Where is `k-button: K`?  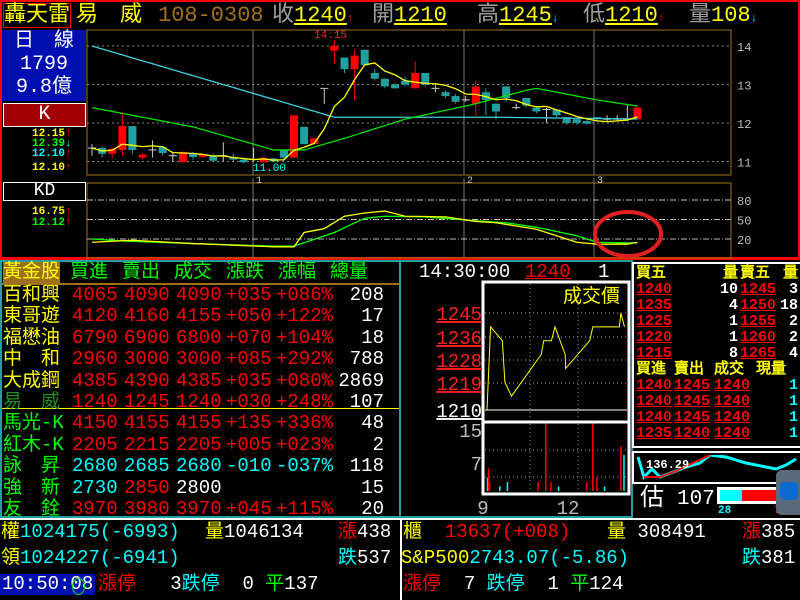 k-button: K is located at coordinates (44, 115).